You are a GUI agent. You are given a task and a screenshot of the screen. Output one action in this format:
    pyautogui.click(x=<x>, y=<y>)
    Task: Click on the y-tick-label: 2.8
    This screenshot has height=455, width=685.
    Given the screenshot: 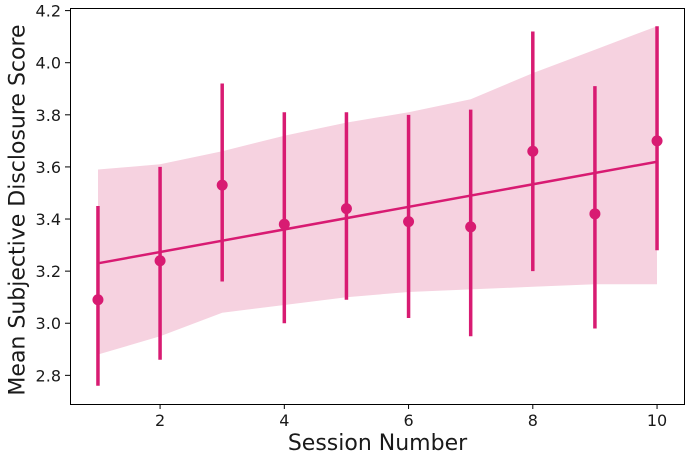 What is the action you would take?
    pyautogui.click(x=48, y=375)
    